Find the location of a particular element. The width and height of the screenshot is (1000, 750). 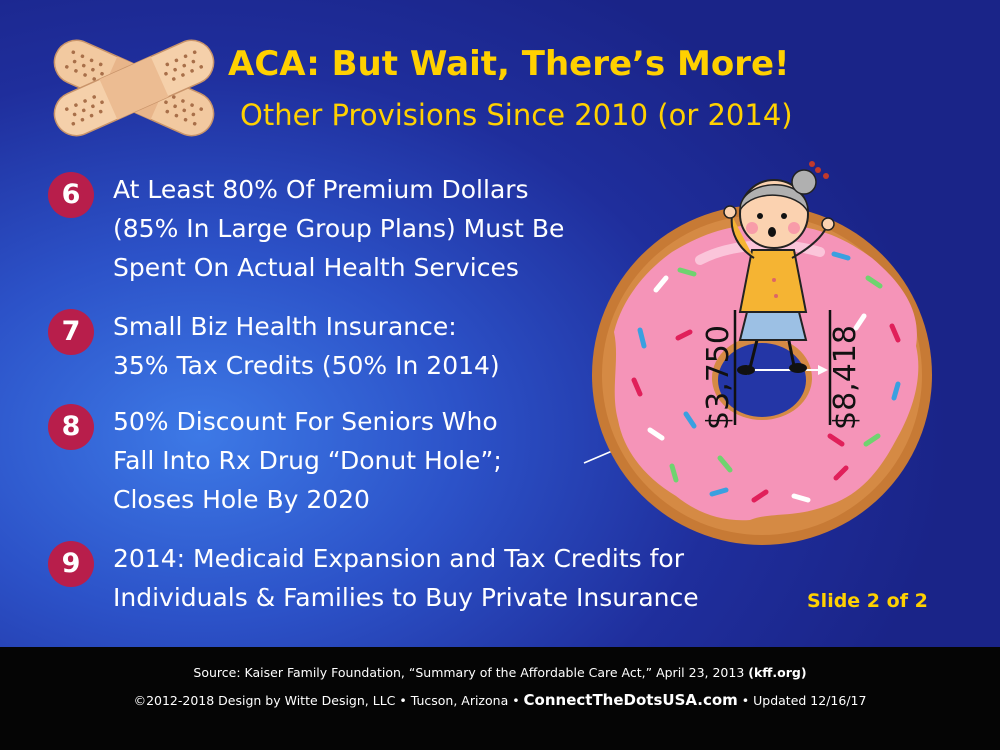

footer-source-link: (kff.org) is located at coordinates (777, 672).